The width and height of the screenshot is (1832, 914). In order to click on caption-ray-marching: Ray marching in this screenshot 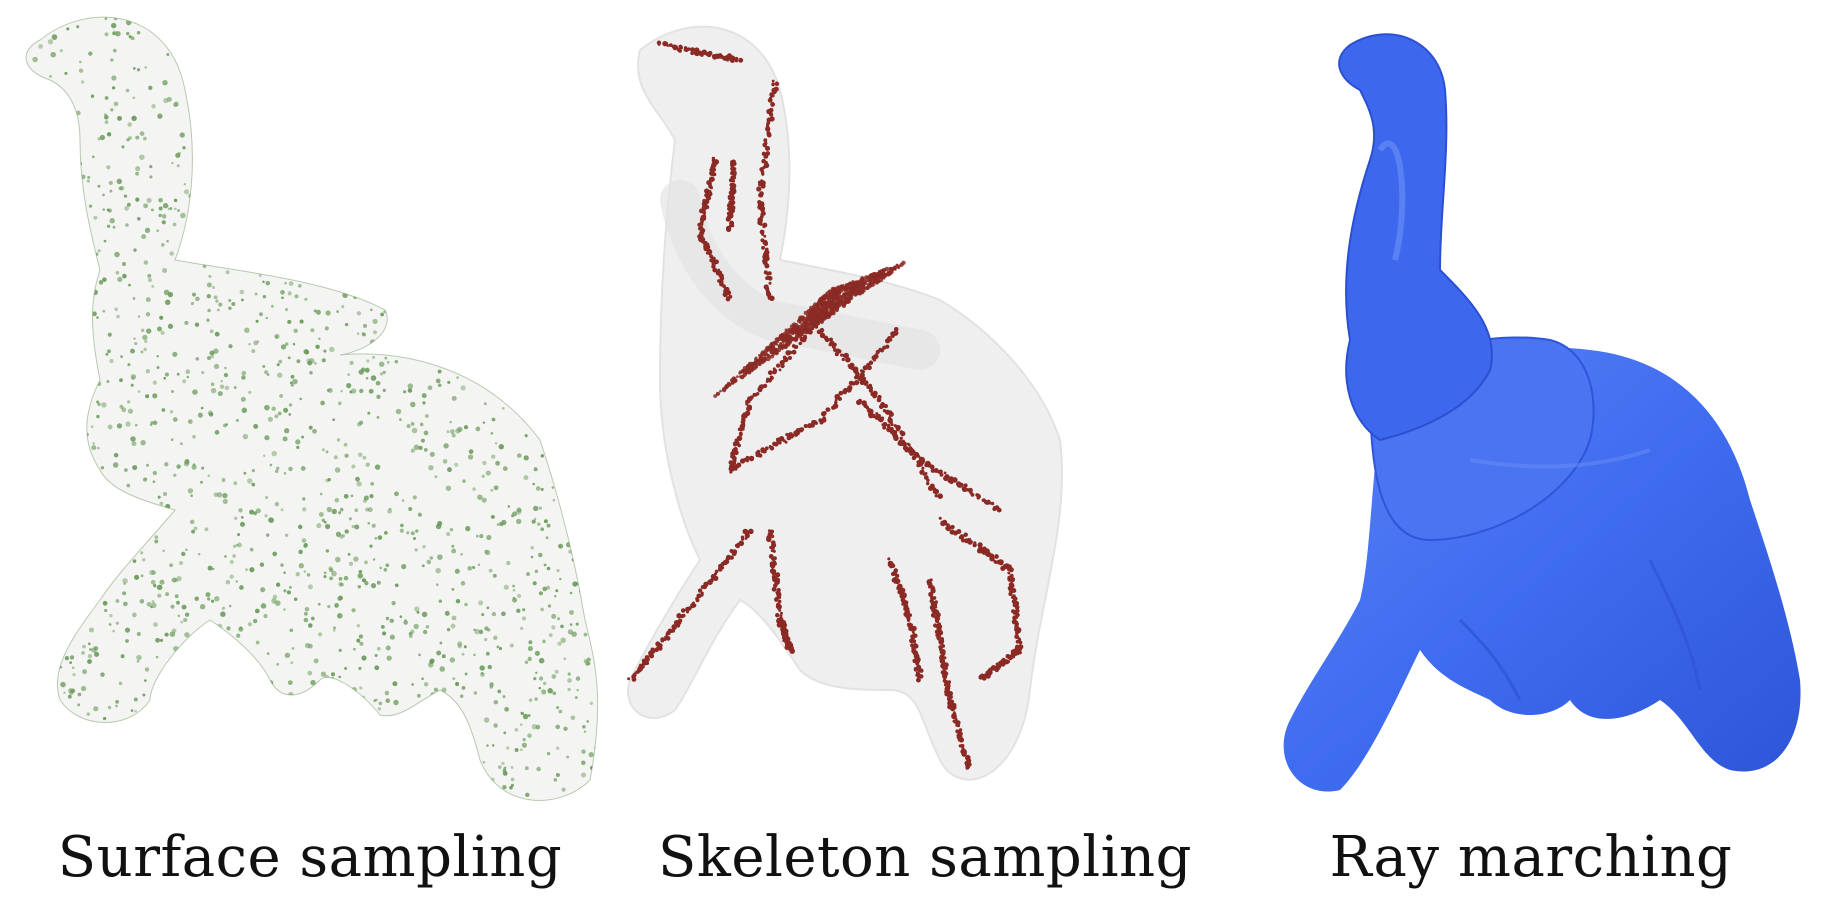, I will do `click(1531, 857)`.